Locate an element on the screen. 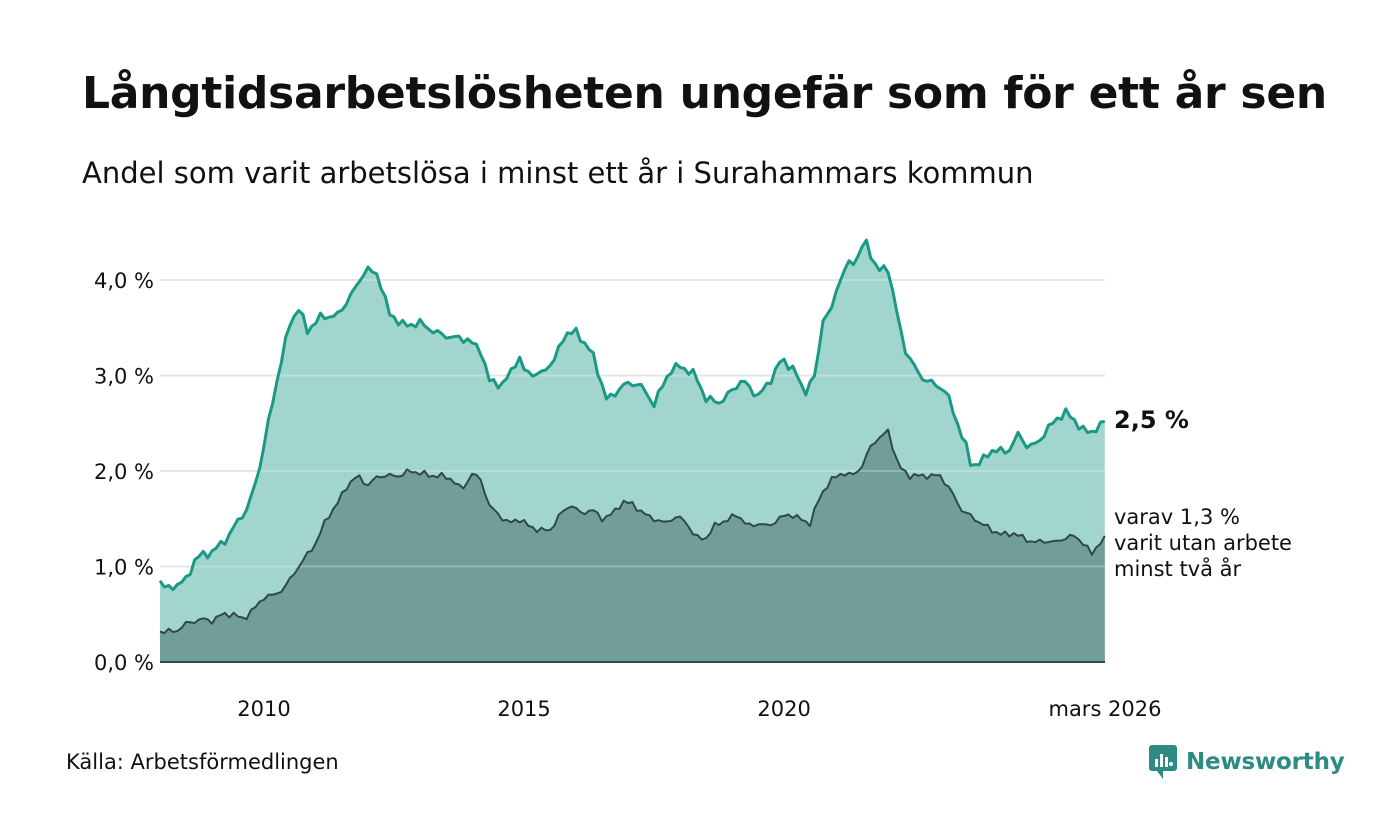 The width and height of the screenshot is (1400, 840). x-tick-label: mars 2026 is located at coordinates (1104, 709).